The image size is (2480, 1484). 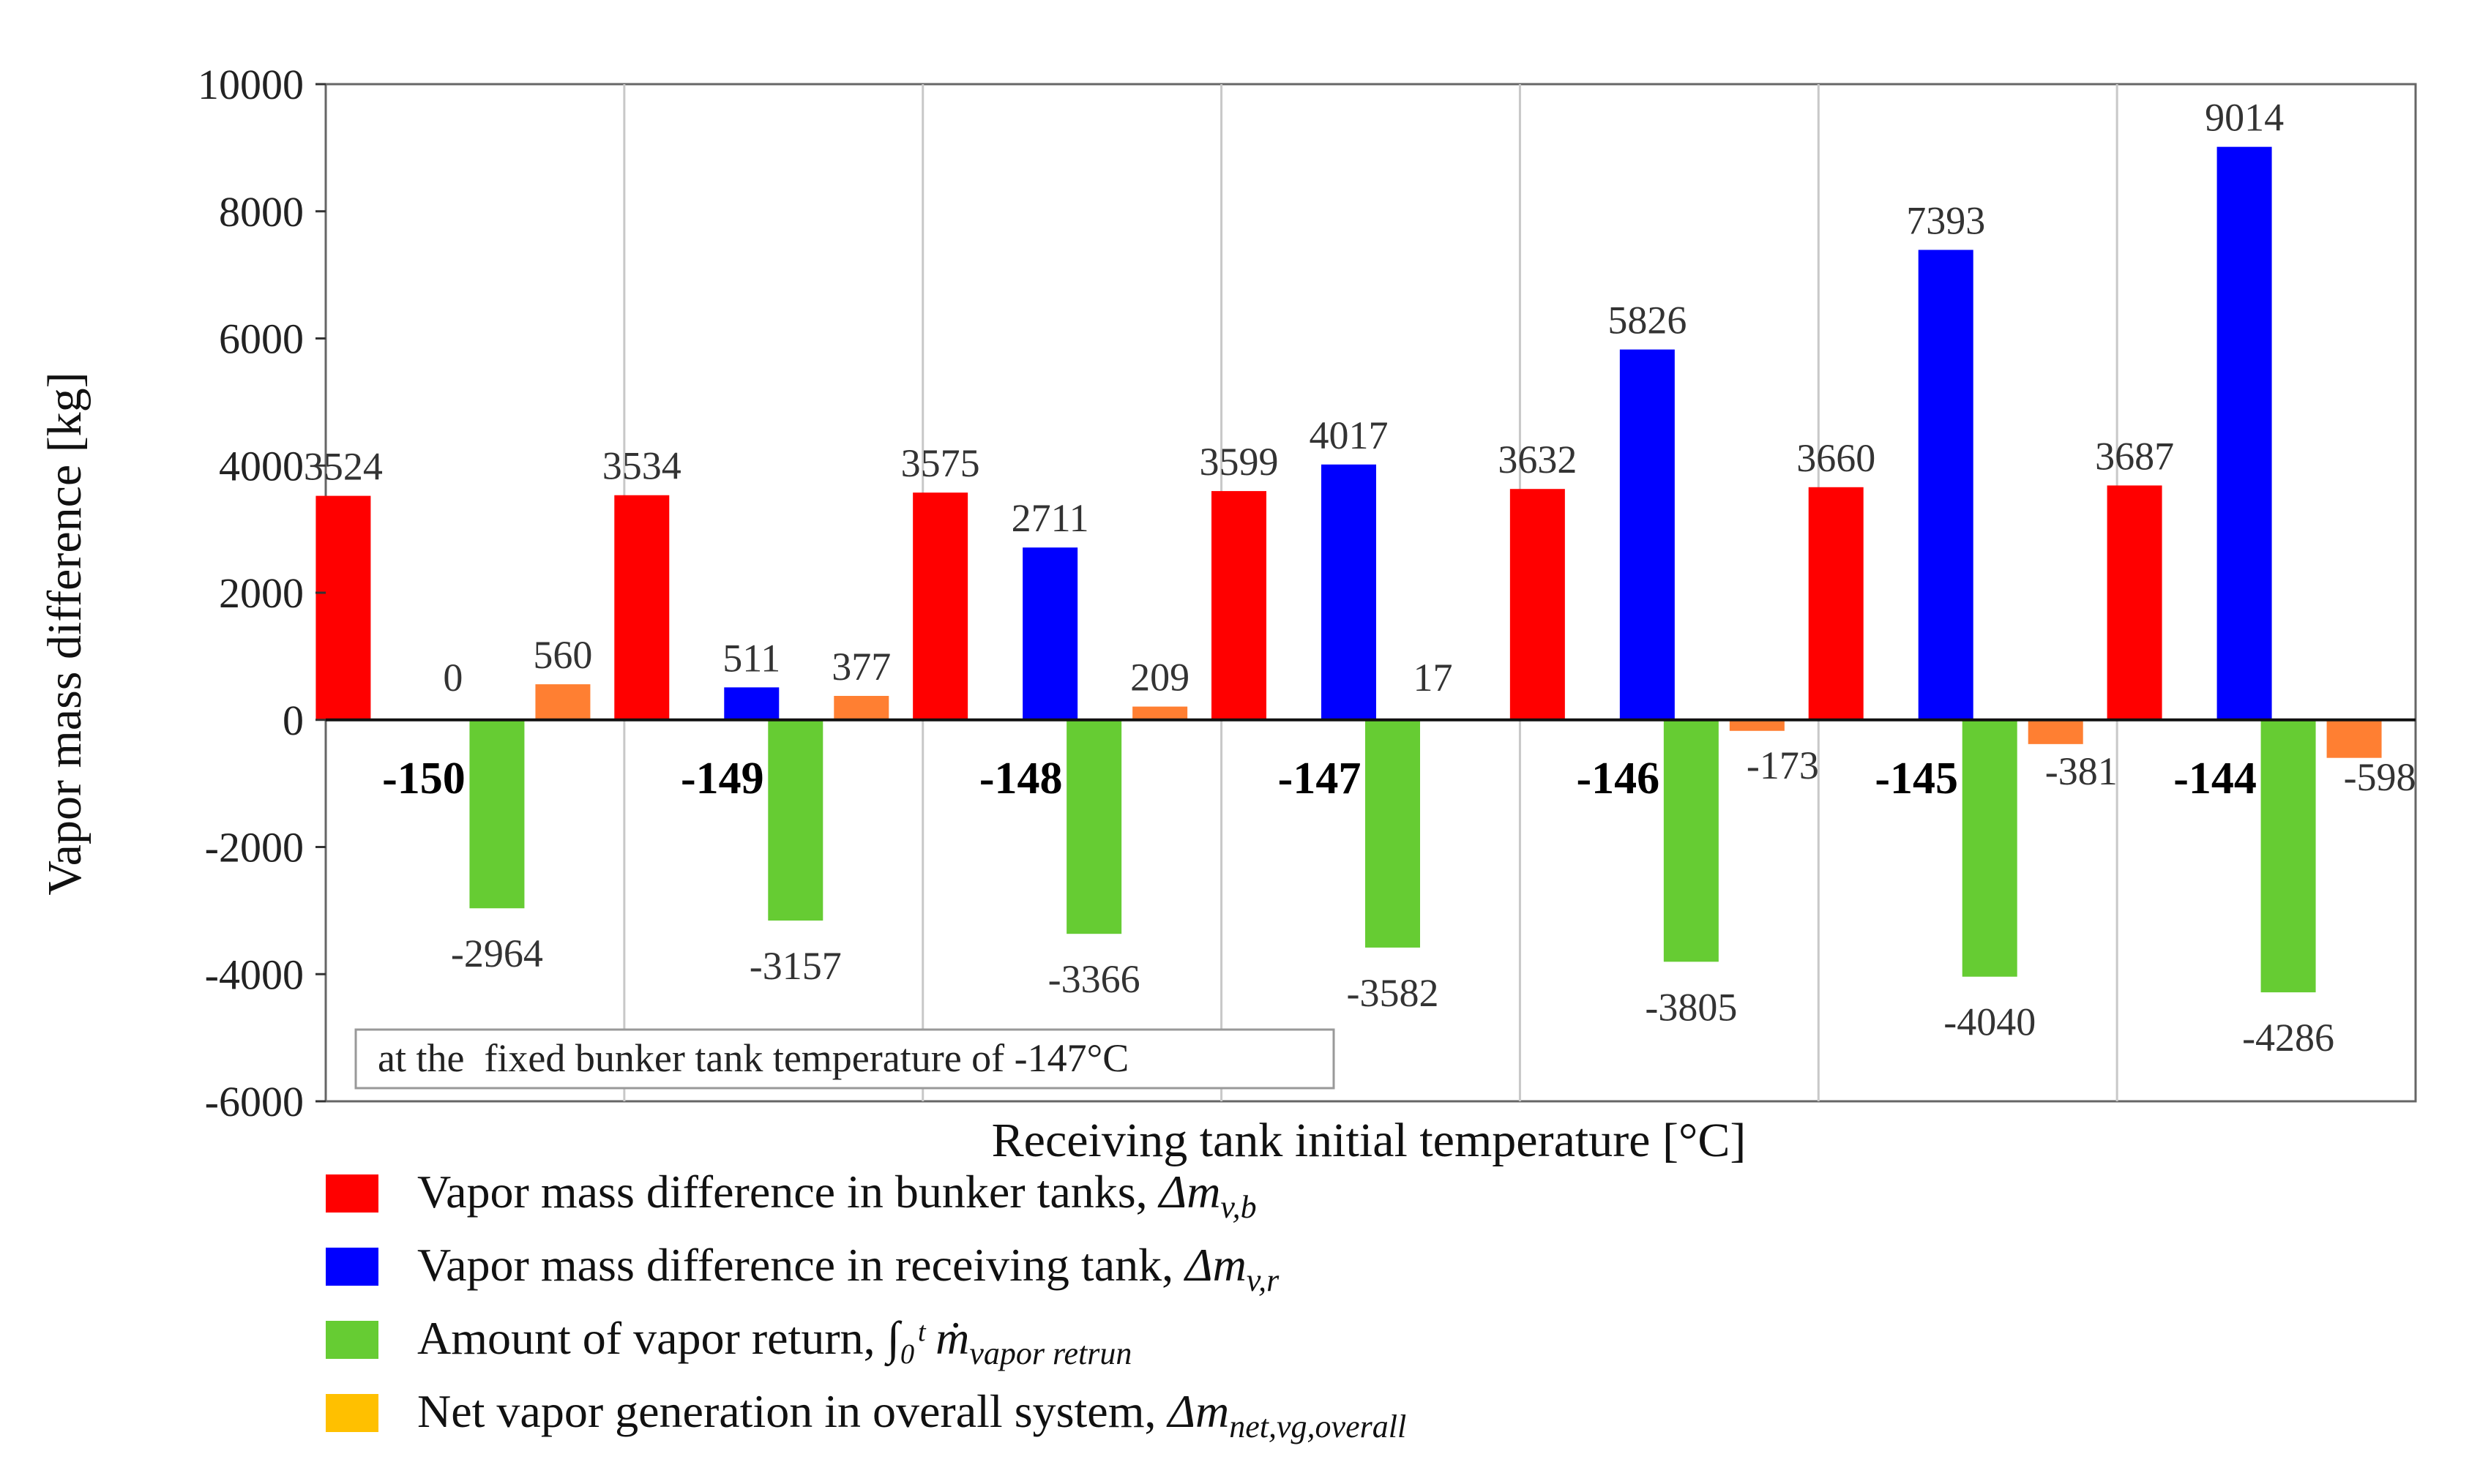 I want to click on category-label: -147, so click(x=1320, y=778).